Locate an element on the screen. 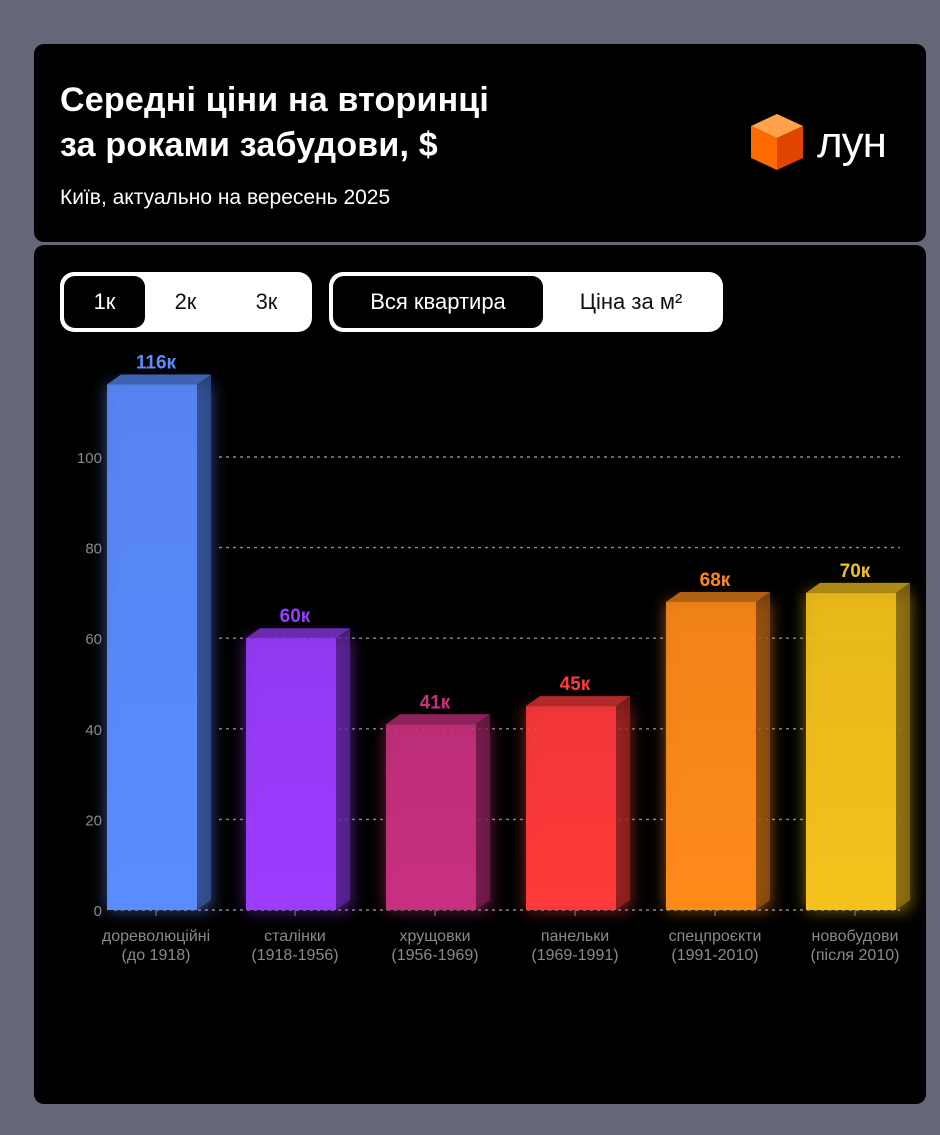 This screenshot has height=1135, width=940. x-category-label: (1991-2010) is located at coordinates (714, 955).